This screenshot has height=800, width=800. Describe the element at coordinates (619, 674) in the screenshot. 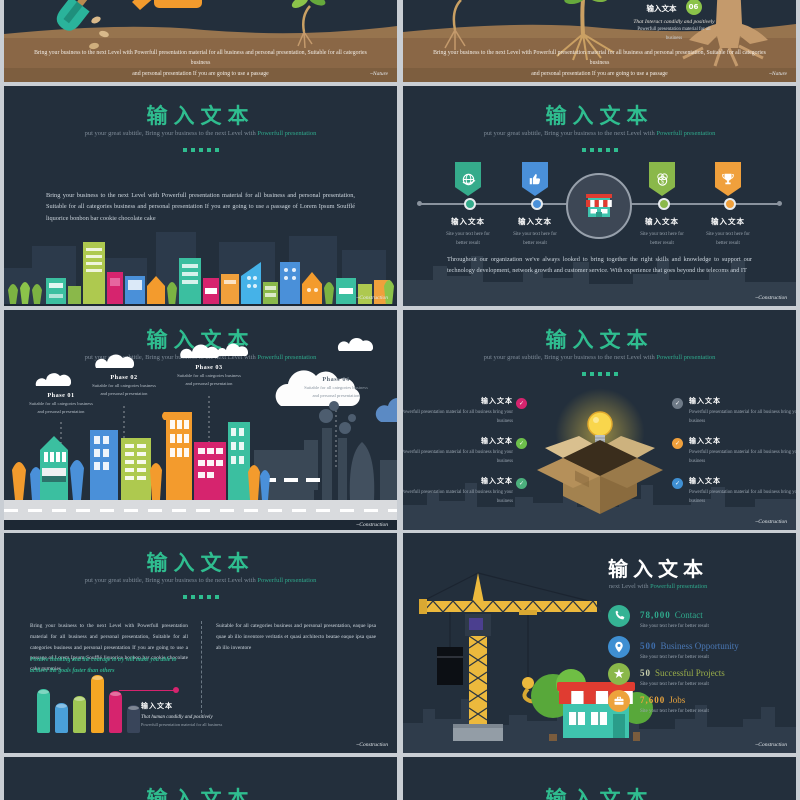

I see `star-icon: ★` at that location.